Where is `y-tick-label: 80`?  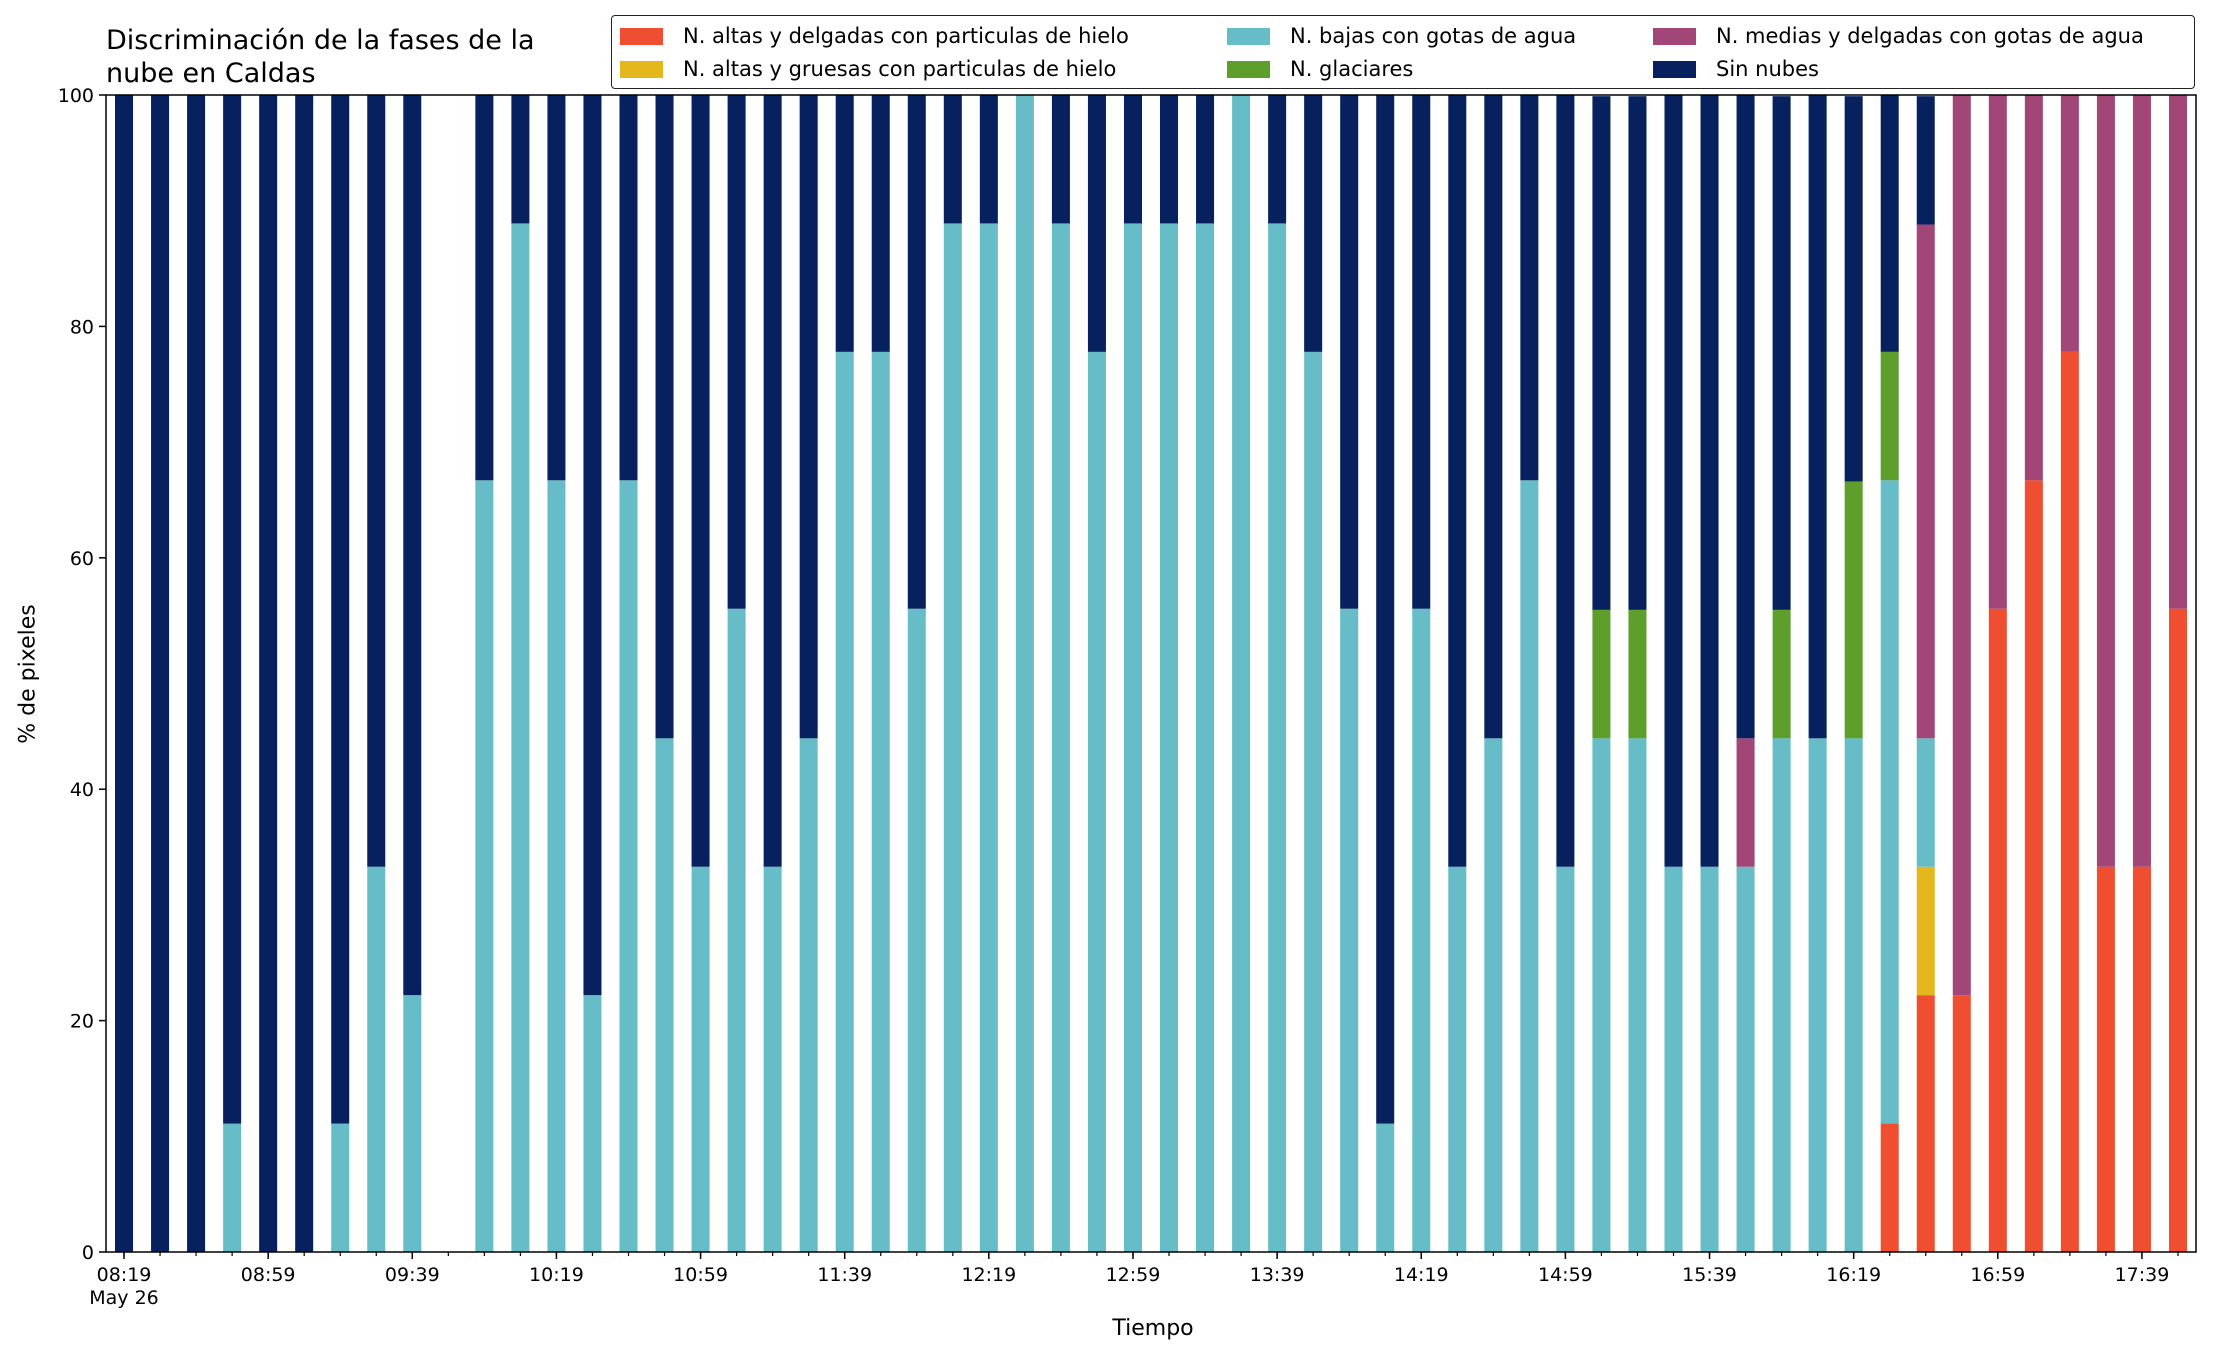
y-tick-label: 80 is located at coordinates (82, 327).